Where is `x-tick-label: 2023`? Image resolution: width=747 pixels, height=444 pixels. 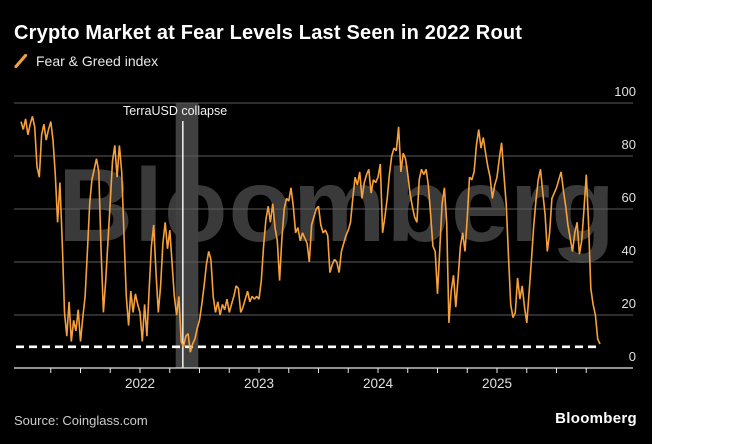
x-tick-label: 2023 is located at coordinates (259, 383).